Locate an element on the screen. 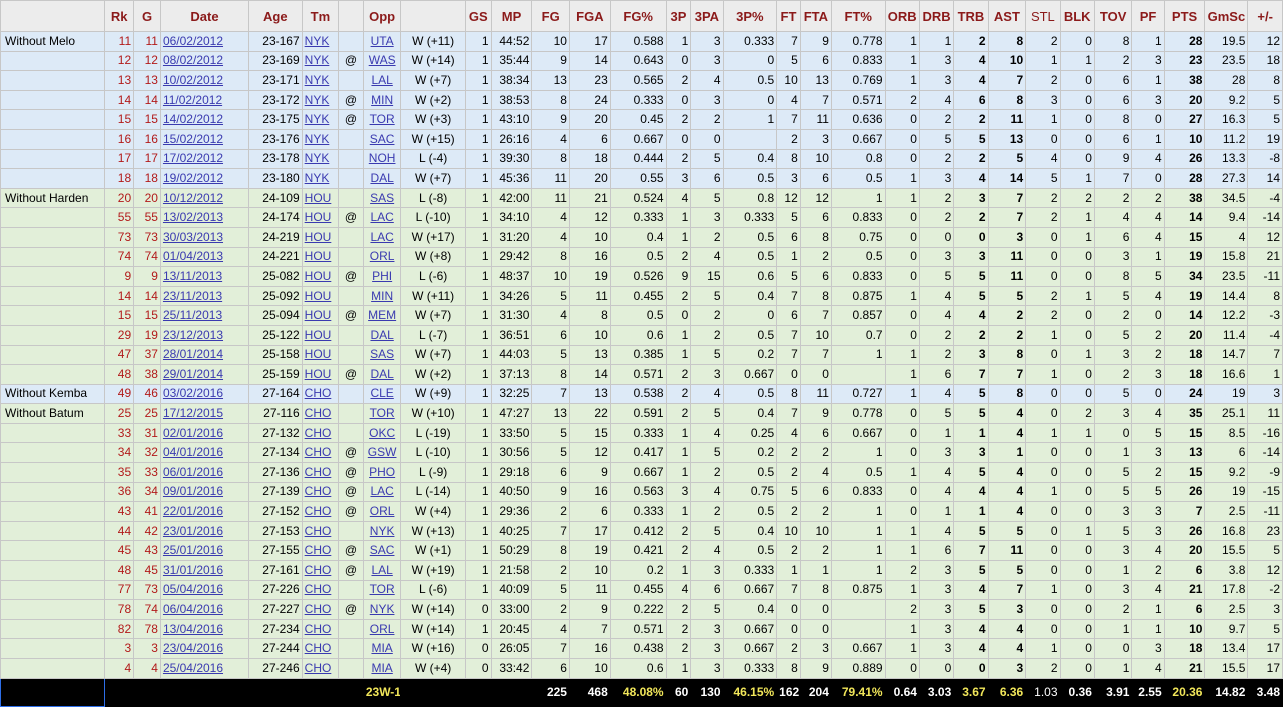 The image size is (1283, 719). column-header-date: Date is located at coordinates (204, 16).